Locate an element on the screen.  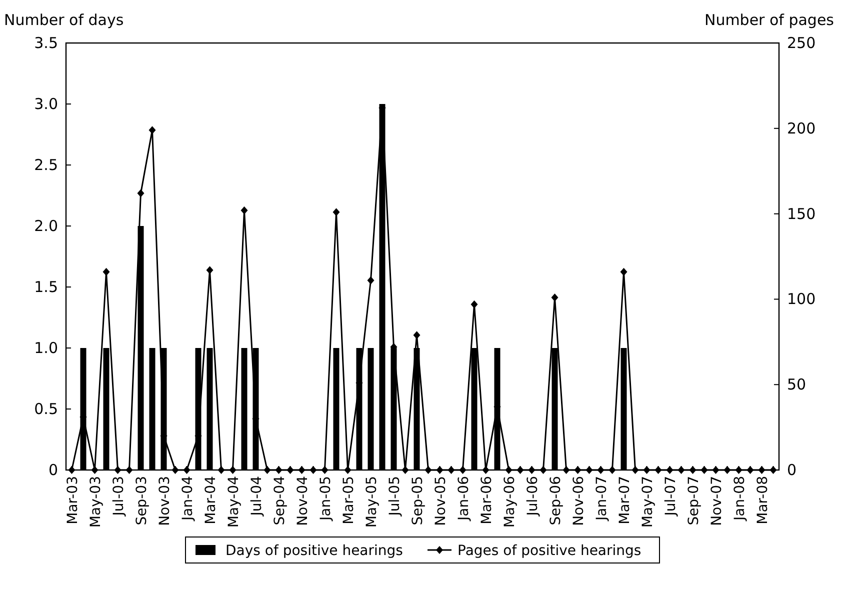
y2-tick-label: 0 is located at coordinates (792, 470).